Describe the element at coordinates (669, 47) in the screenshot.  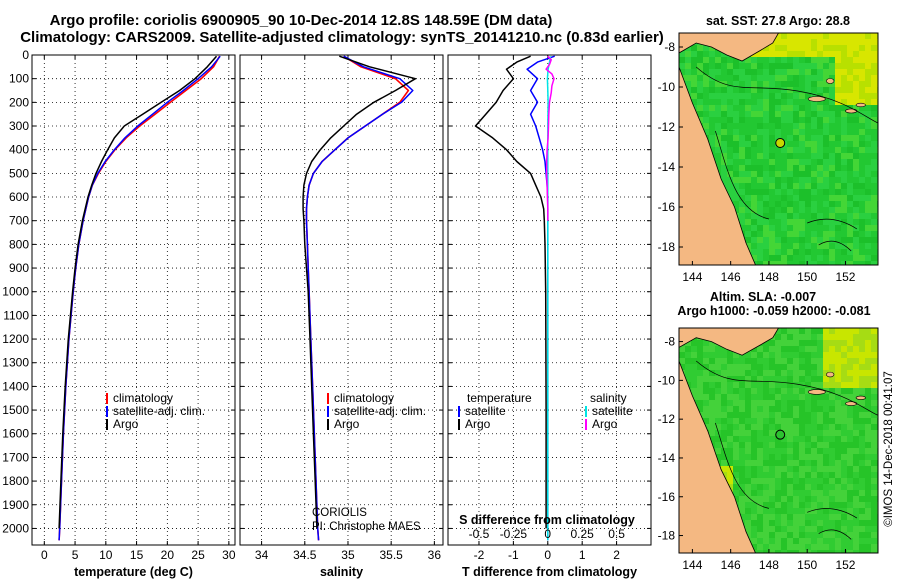
I see `map-y-tick-label: -8` at that location.